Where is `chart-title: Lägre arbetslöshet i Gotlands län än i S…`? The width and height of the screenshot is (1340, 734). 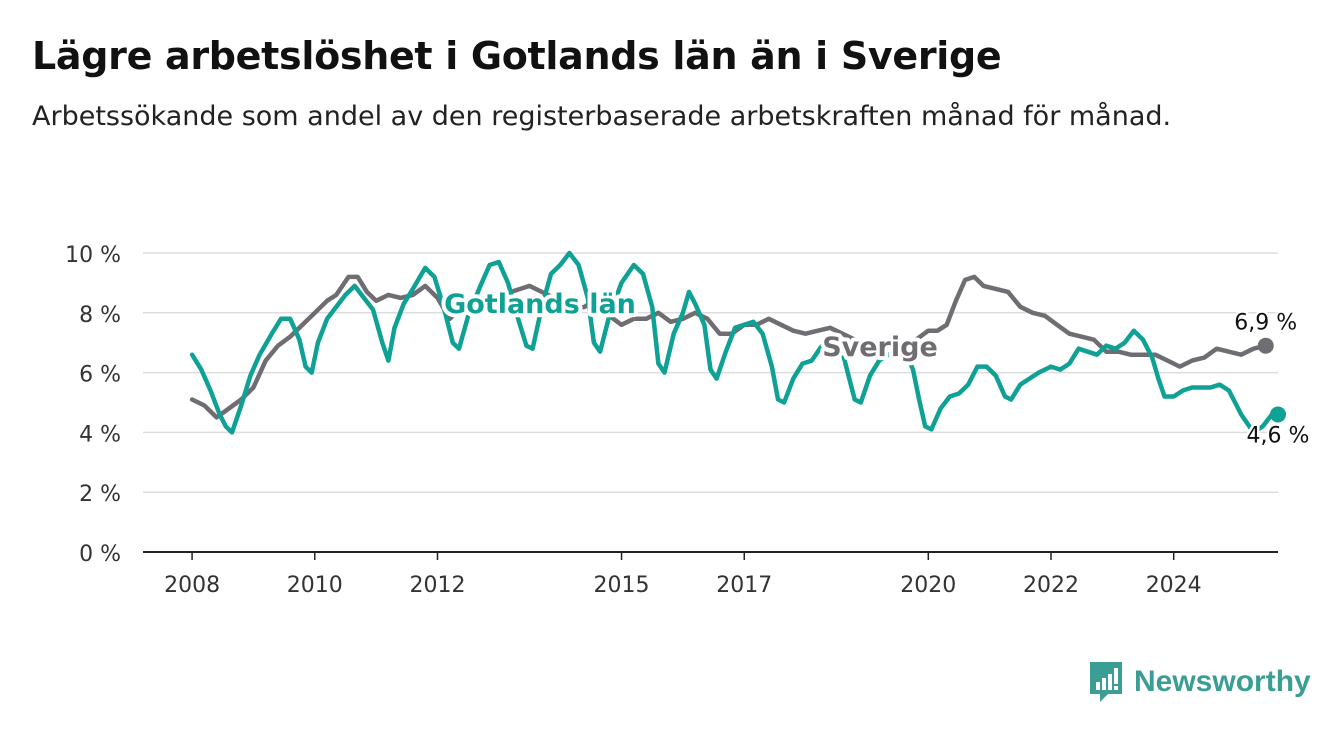
chart-title: Lägre arbetslöshet i Gotlands län än i S… is located at coordinates (517, 56).